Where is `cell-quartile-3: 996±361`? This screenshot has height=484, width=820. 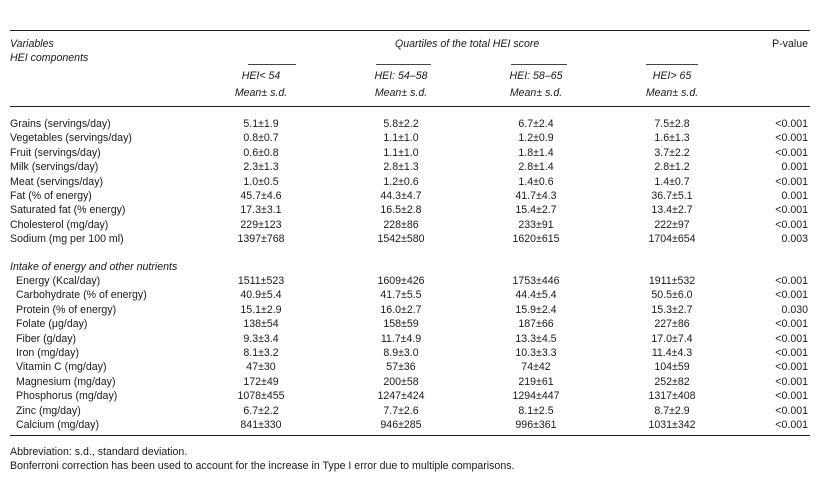 cell-quartile-3: 996±361 is located at coordinates (536, 425).